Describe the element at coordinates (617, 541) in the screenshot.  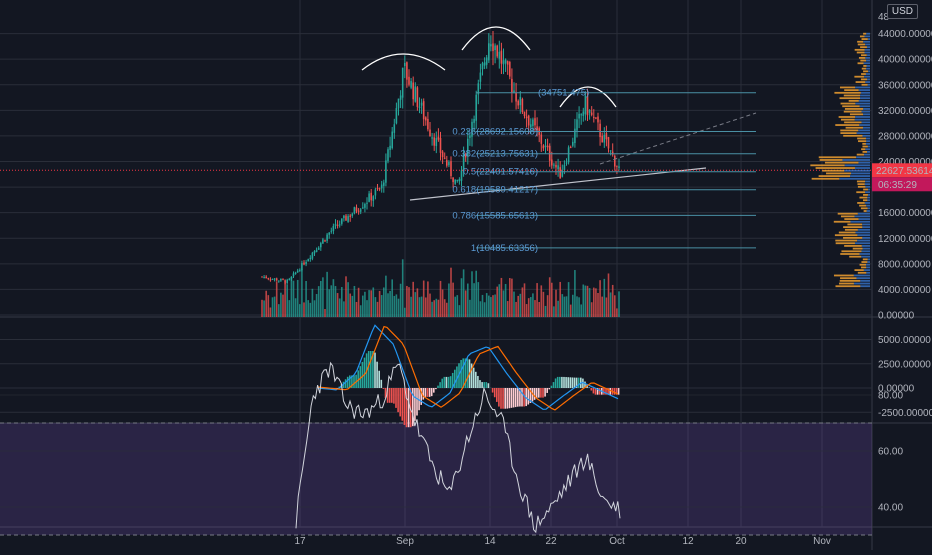
I see `time-tick-label: Oct` at that location.